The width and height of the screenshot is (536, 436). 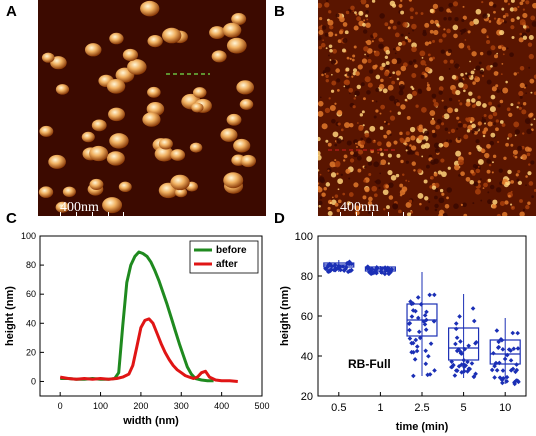 I want to click on scale-bar-label-b: 400nm, so click(x=359, y=207).